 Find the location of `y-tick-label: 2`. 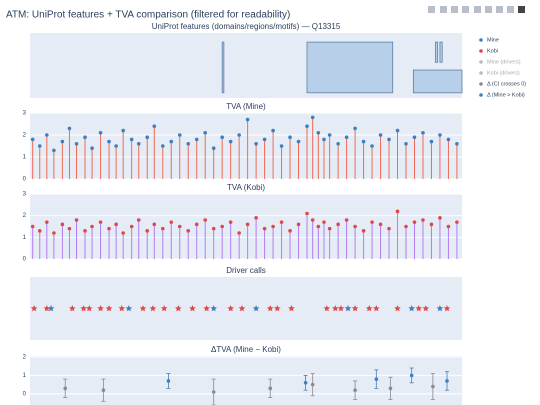

y-tick-label: 2 is located at coordinates (25, 358).